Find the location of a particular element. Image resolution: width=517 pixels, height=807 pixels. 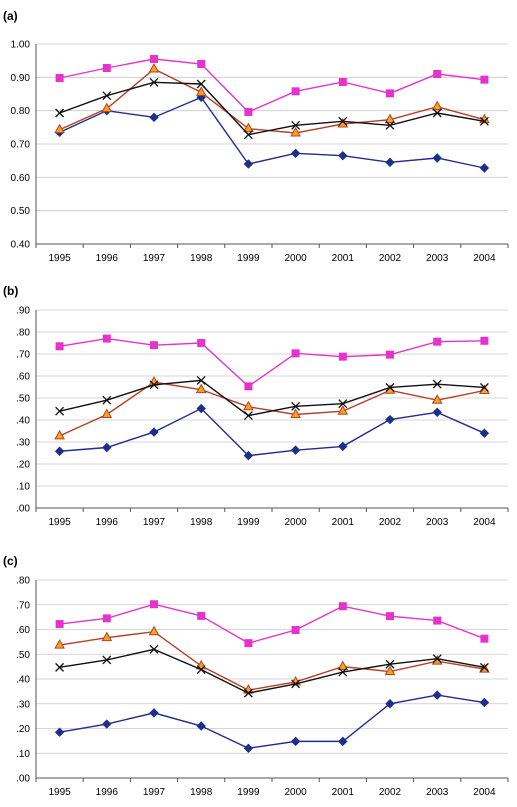

y-tick-label: .00 is located at coordinates (23, 779).